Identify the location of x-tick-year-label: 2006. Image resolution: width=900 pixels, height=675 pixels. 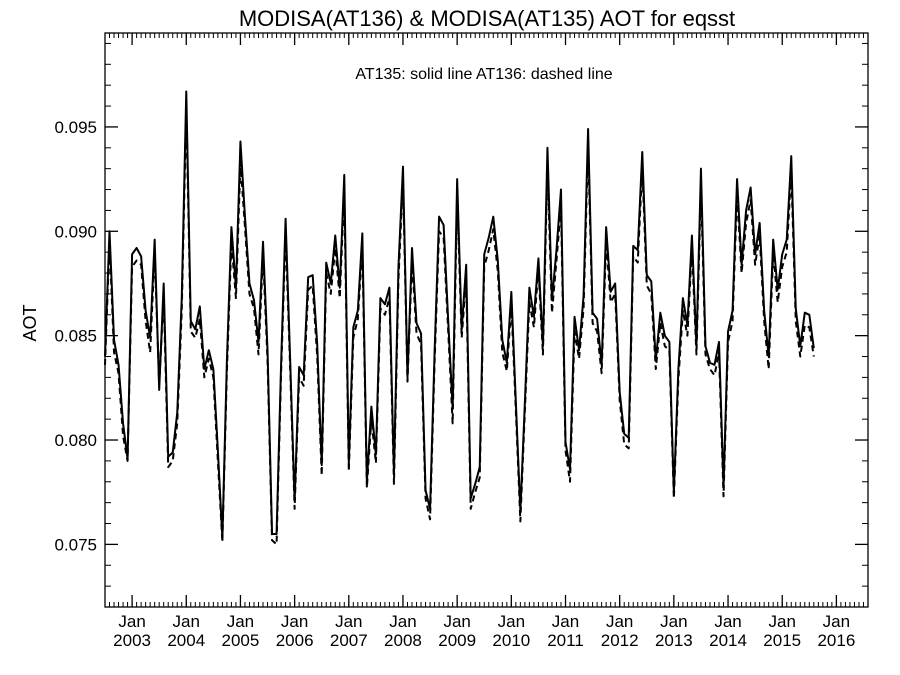
(295, 640).